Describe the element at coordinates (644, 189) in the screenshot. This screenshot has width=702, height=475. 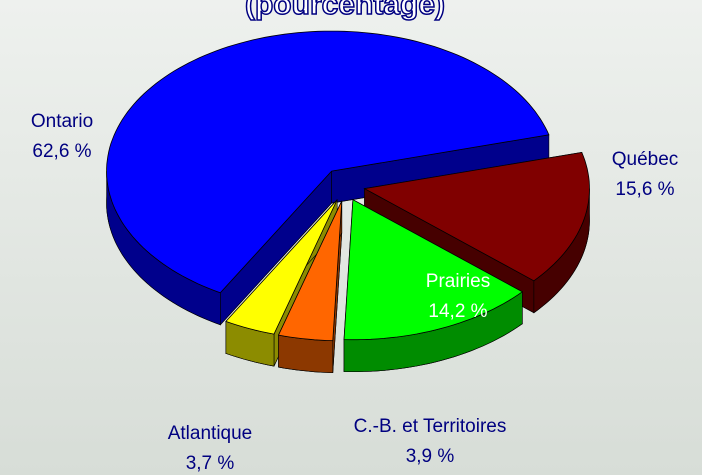
I see `slice-value-label: 15,6 %` at that location.